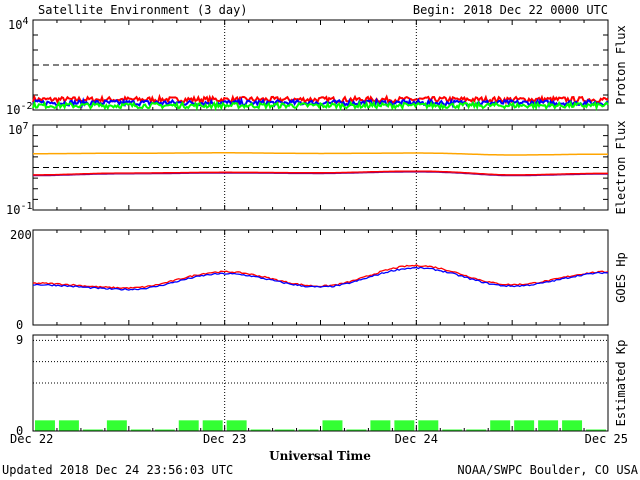 The image size is (640, 480). I want to click on x-tick-label: Dec 23, so click(224, 439).